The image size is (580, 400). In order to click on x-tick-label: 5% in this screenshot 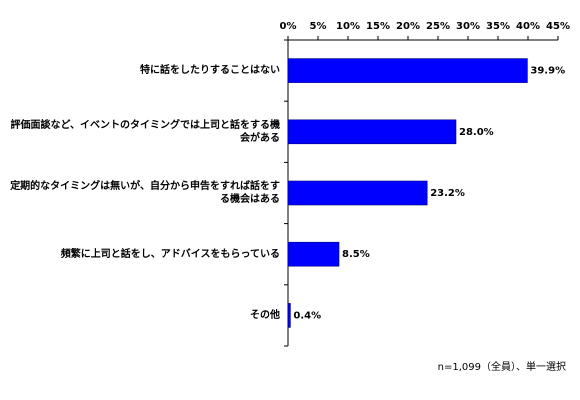, I will do `click(318, 26)`.